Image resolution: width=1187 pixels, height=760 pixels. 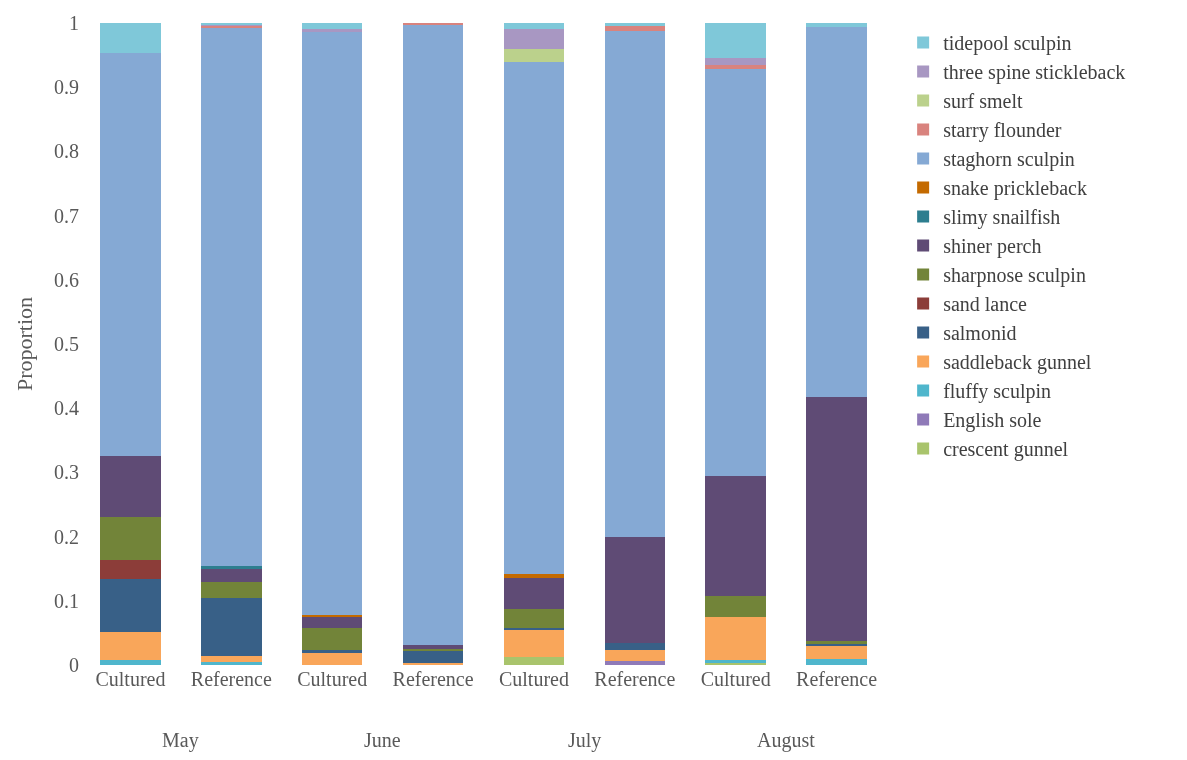 I want to click on legend-label: starry flounder, so click(x=1002, y=131).